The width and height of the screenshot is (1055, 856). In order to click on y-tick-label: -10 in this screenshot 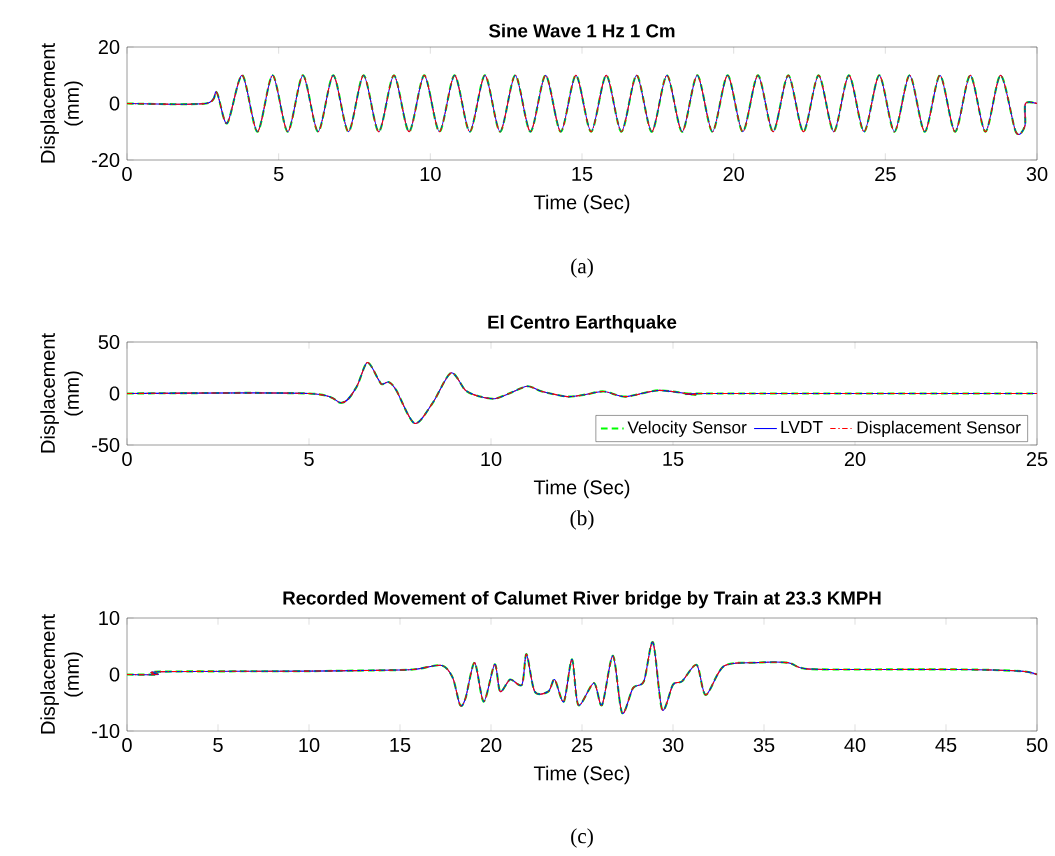, I will do `click(106, 731)`.